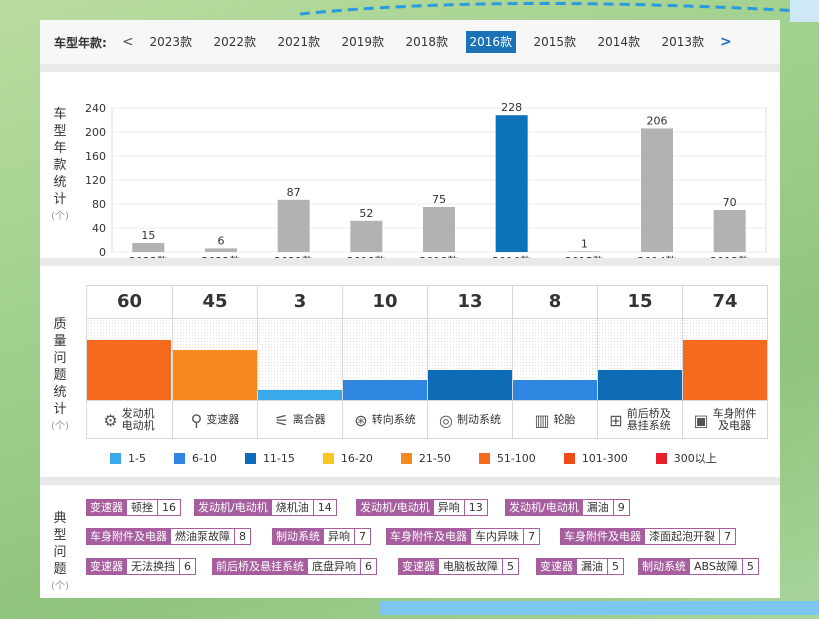 Image resolution: width=819 pixels, height=619 pixels. I want to click on quality-category-label: 前后桥及 悬挂系统, so click(648, 419).